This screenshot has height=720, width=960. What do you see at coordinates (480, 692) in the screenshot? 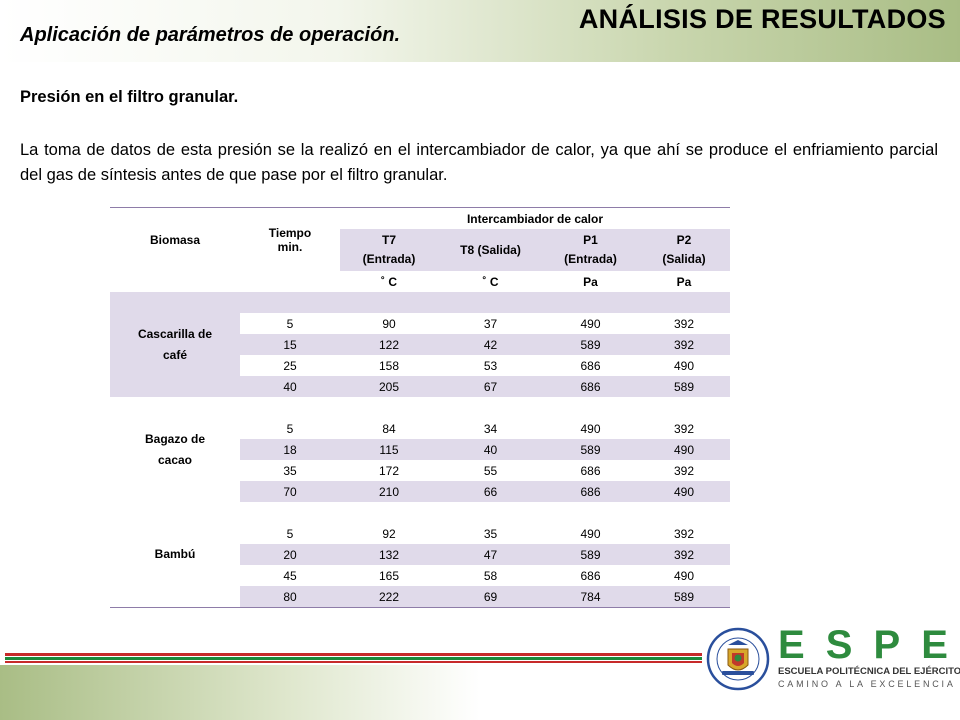
I see `bottom-banner` at bounding box center [480, 692].